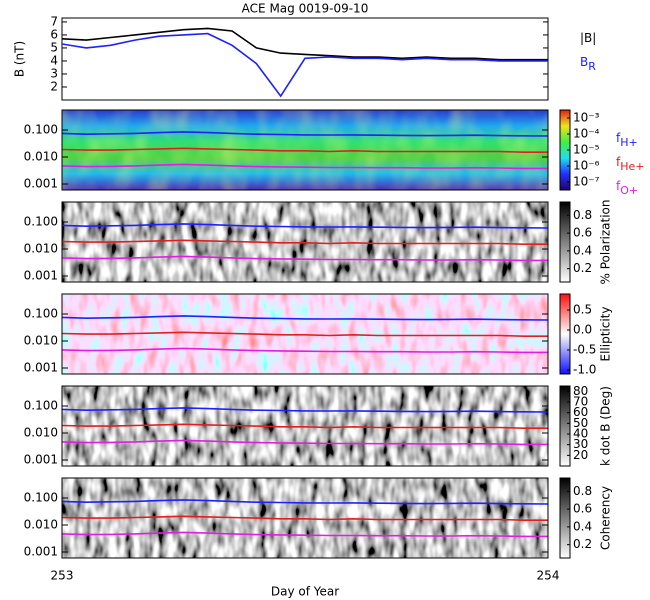 The width and height of the screenshot is (650, 600). I want to click on colorbar-label: Coherency, so click(606, 518).